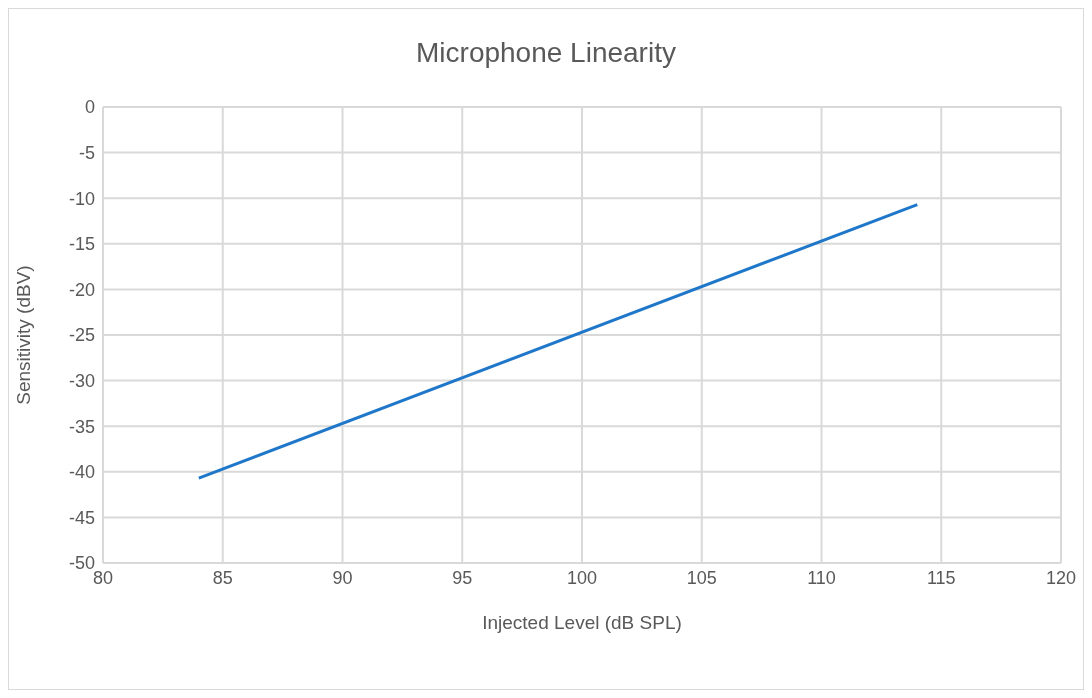  I want to click on x-tick-label: 110, so click(821, 577).